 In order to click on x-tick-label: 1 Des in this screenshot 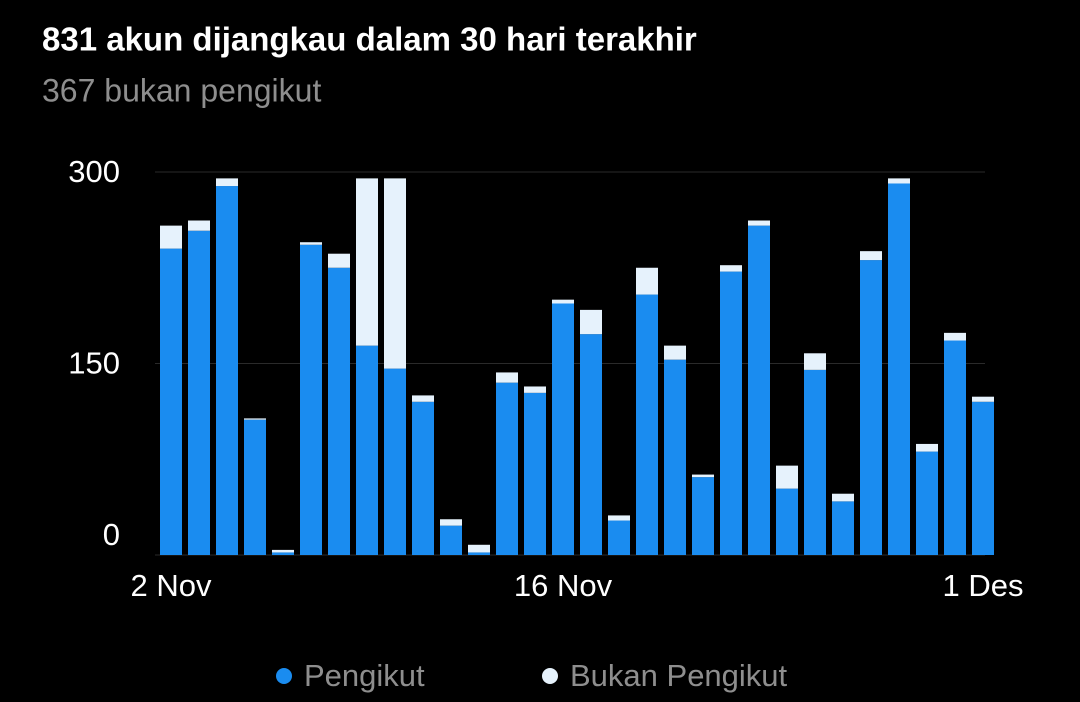, I will do `click(983, 585)`.